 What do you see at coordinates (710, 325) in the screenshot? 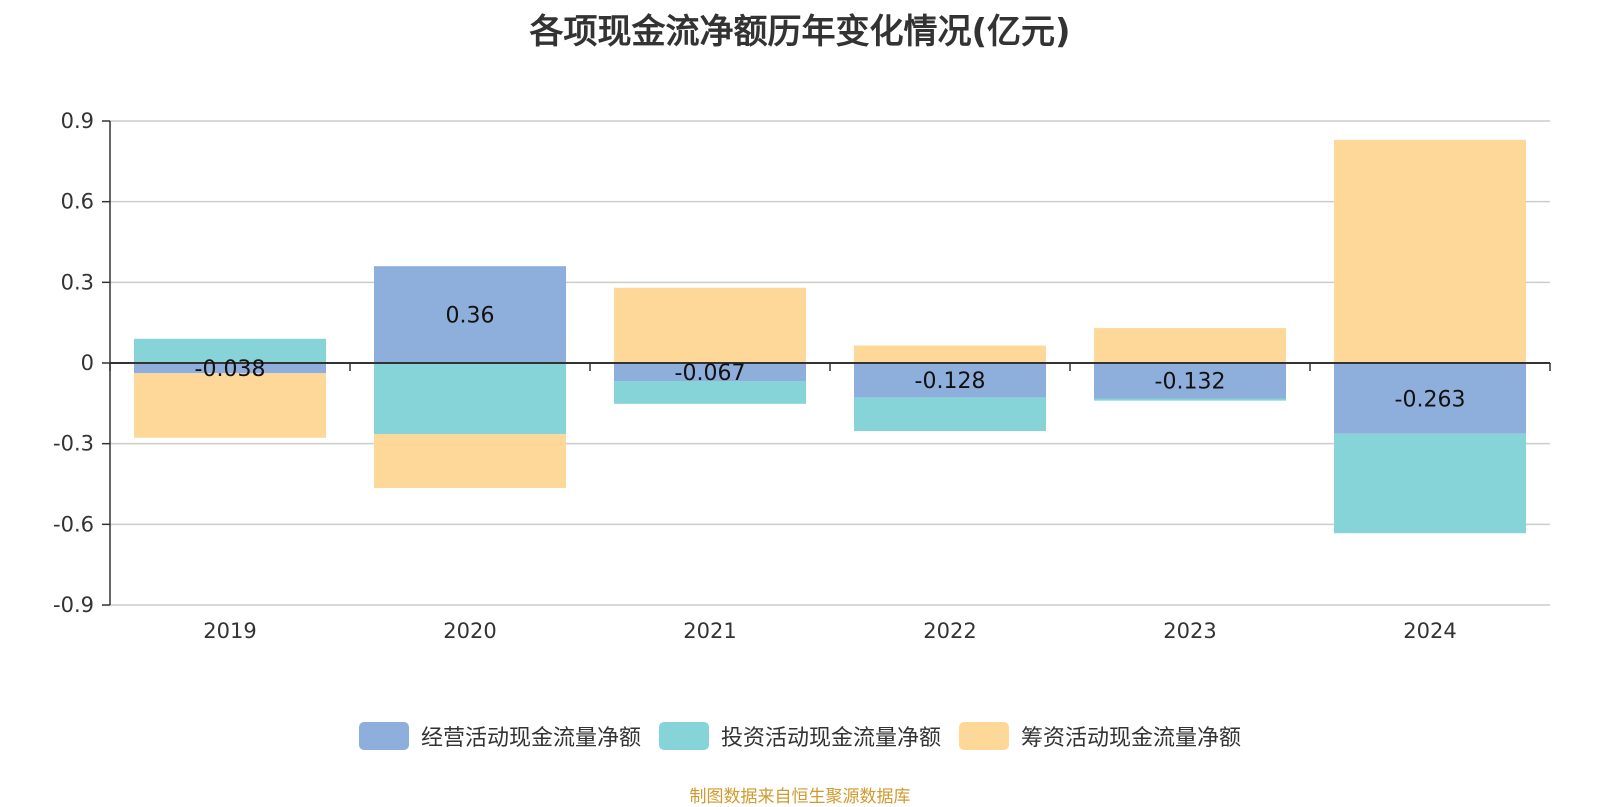
I see `bar-series-2-2021` at bounding box center [710, 325].